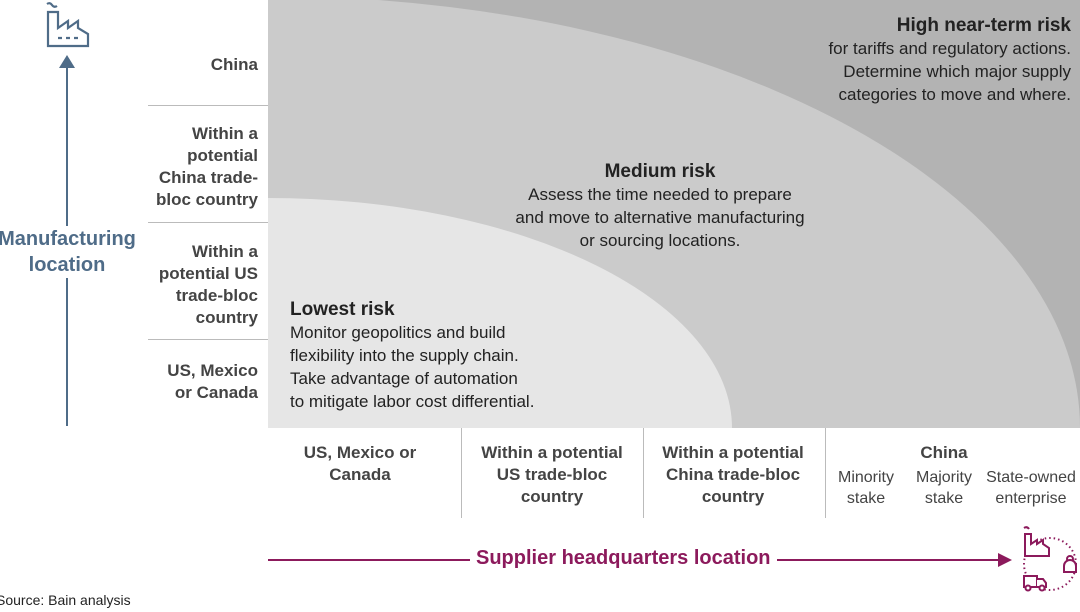 The image size is (1080, 612). What do you see at coordinates (212, 381) in the screenshot?
I see `row-label-us-mexico-canada: US, Mexico or Canada` at bounding box center [212, 381].